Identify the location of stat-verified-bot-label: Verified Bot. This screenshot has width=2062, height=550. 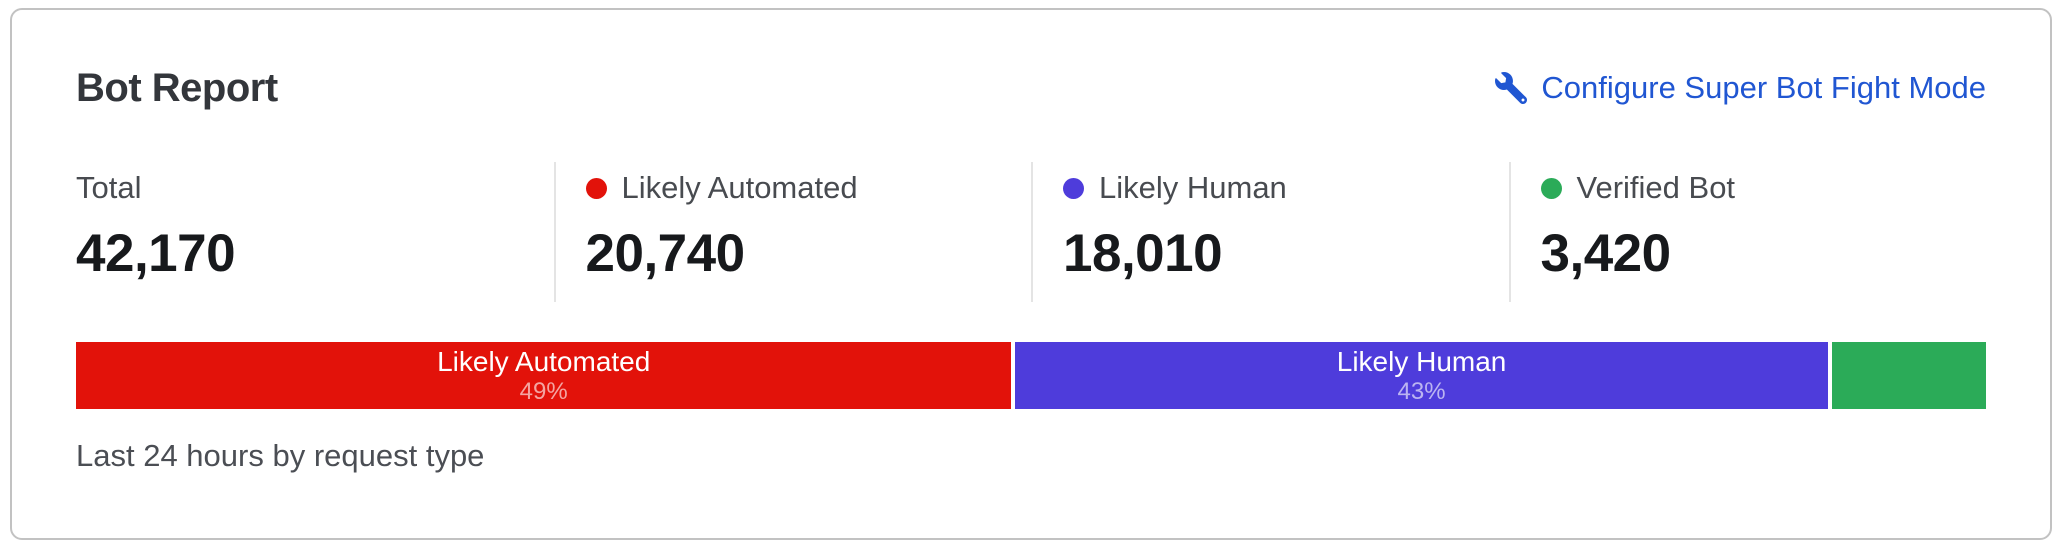
(1656, 187).